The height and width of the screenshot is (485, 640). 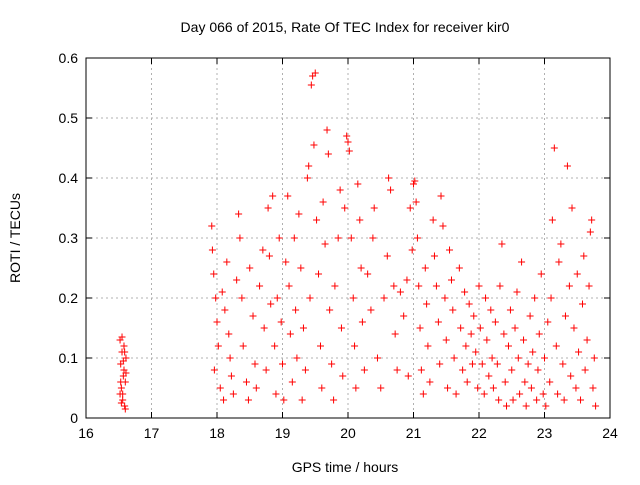 I want to click on x-tick-label: 20, so click(x=348, y=433).